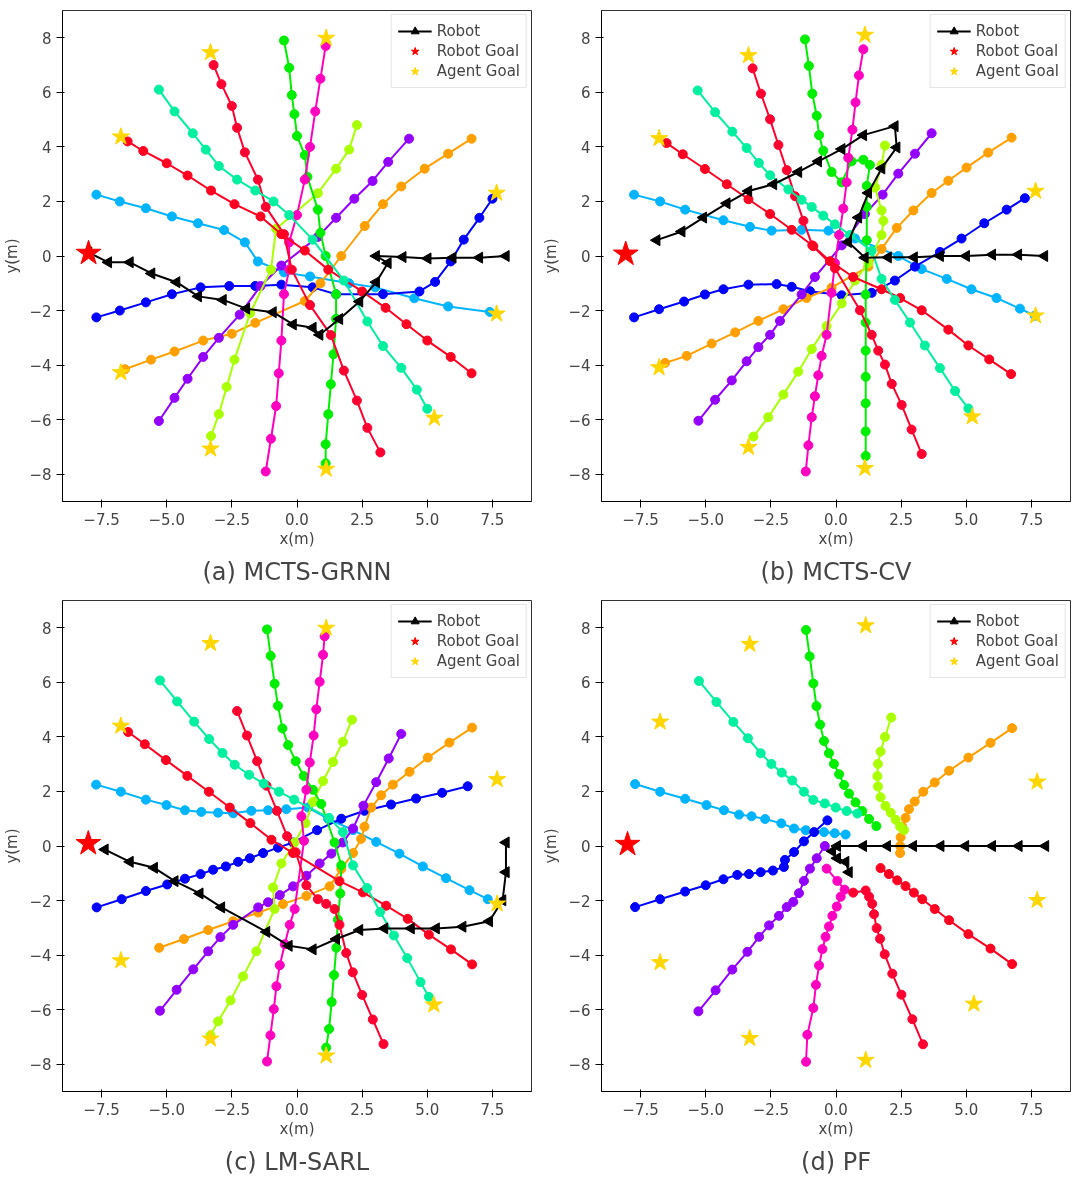  I want to click on text: (a) MCTS-GRNN, so click(297, 571).